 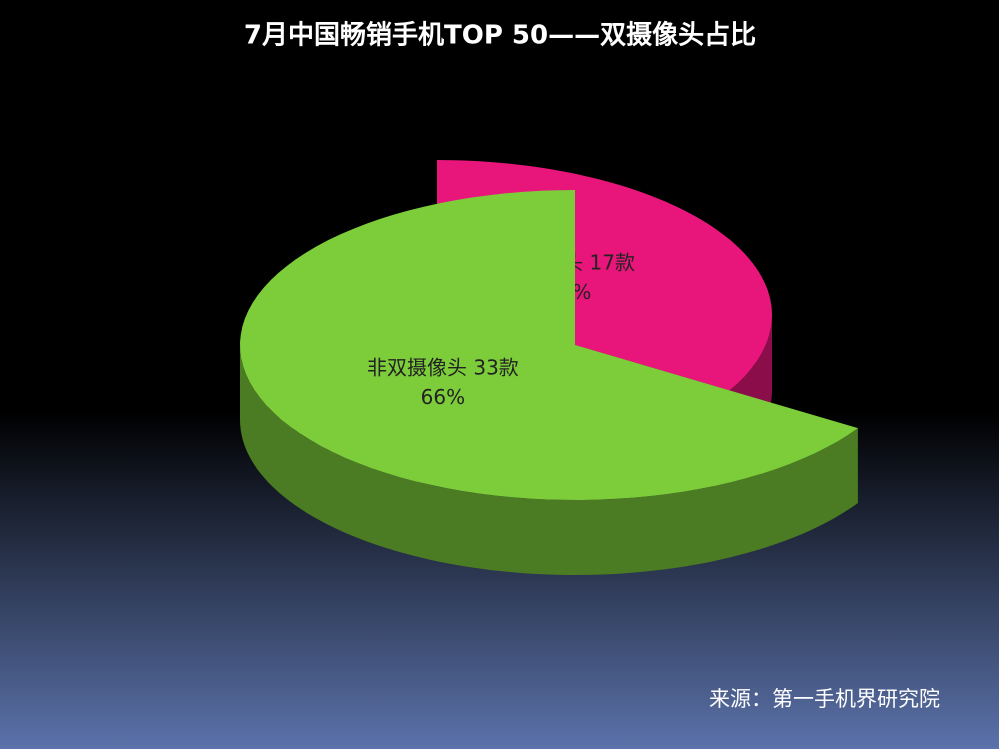 What do you see at coordinates (417, 367) in the screenshot?
I see `category-label: 非双摄像头` at bounding box center [417, 367].